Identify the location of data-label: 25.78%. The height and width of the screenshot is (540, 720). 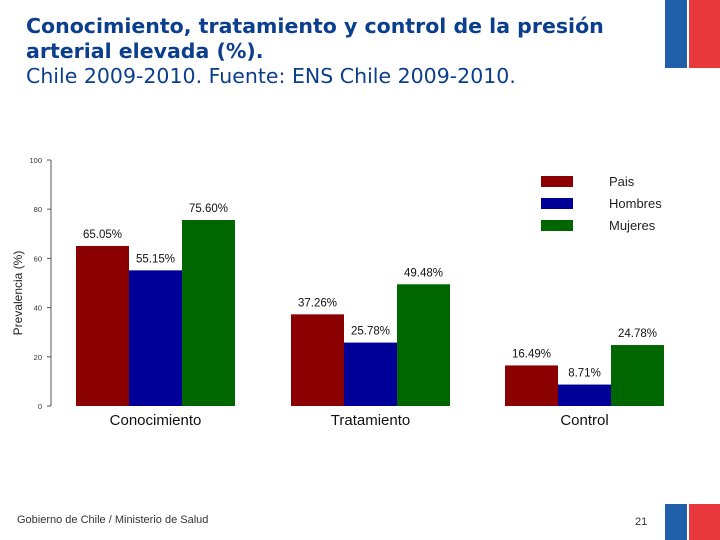
(370, 332).